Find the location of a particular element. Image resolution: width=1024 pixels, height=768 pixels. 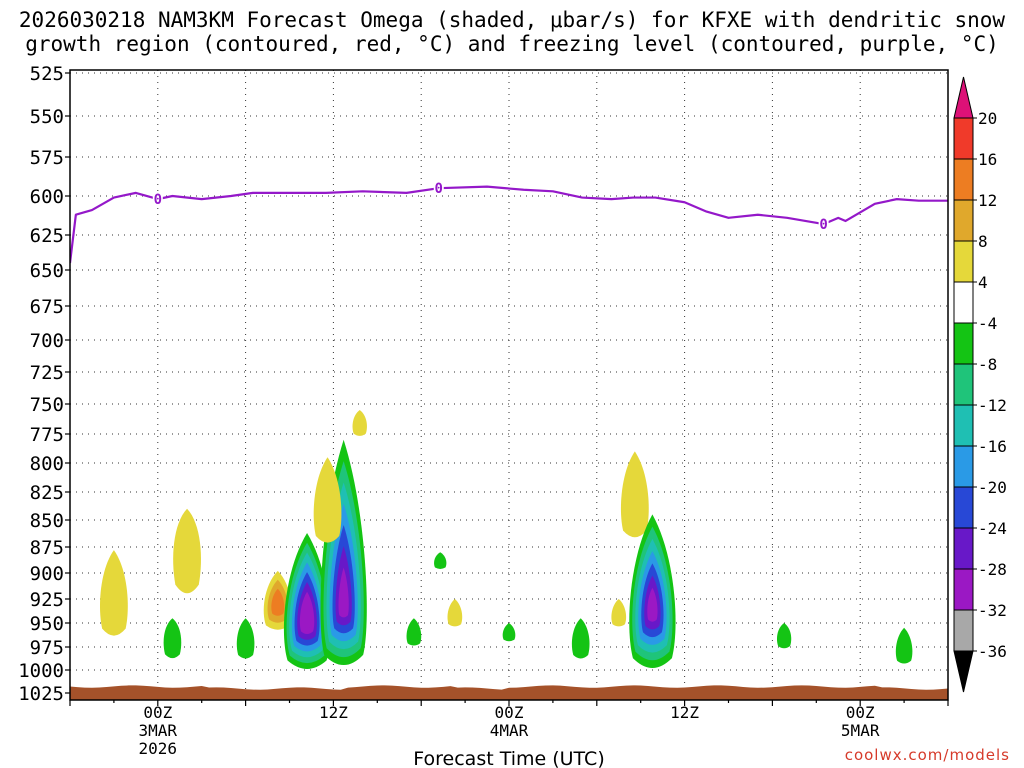

y-tick-label: 900 is located at coordinates (47, 574).